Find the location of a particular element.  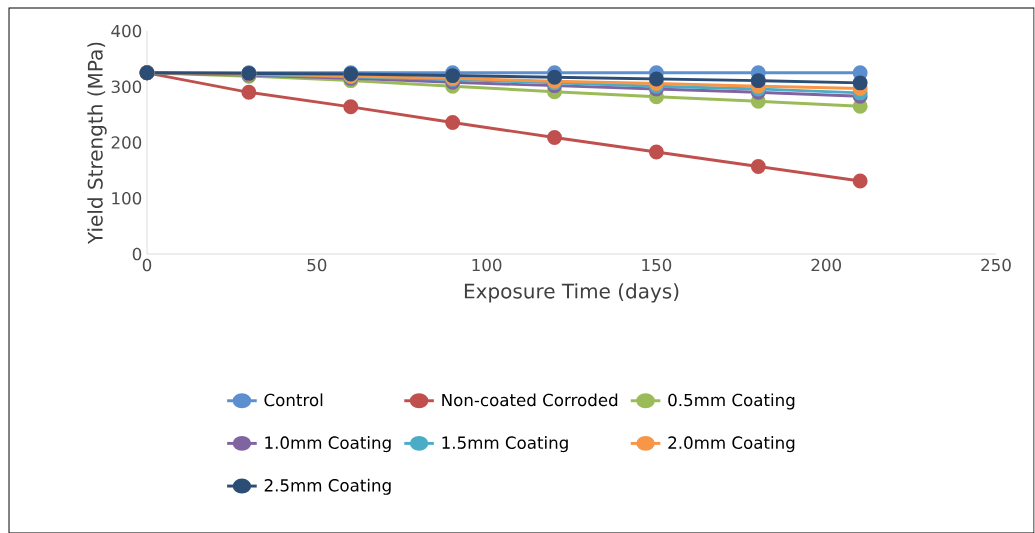

y-tick-label: 400 is located at coordinates (126, 31).